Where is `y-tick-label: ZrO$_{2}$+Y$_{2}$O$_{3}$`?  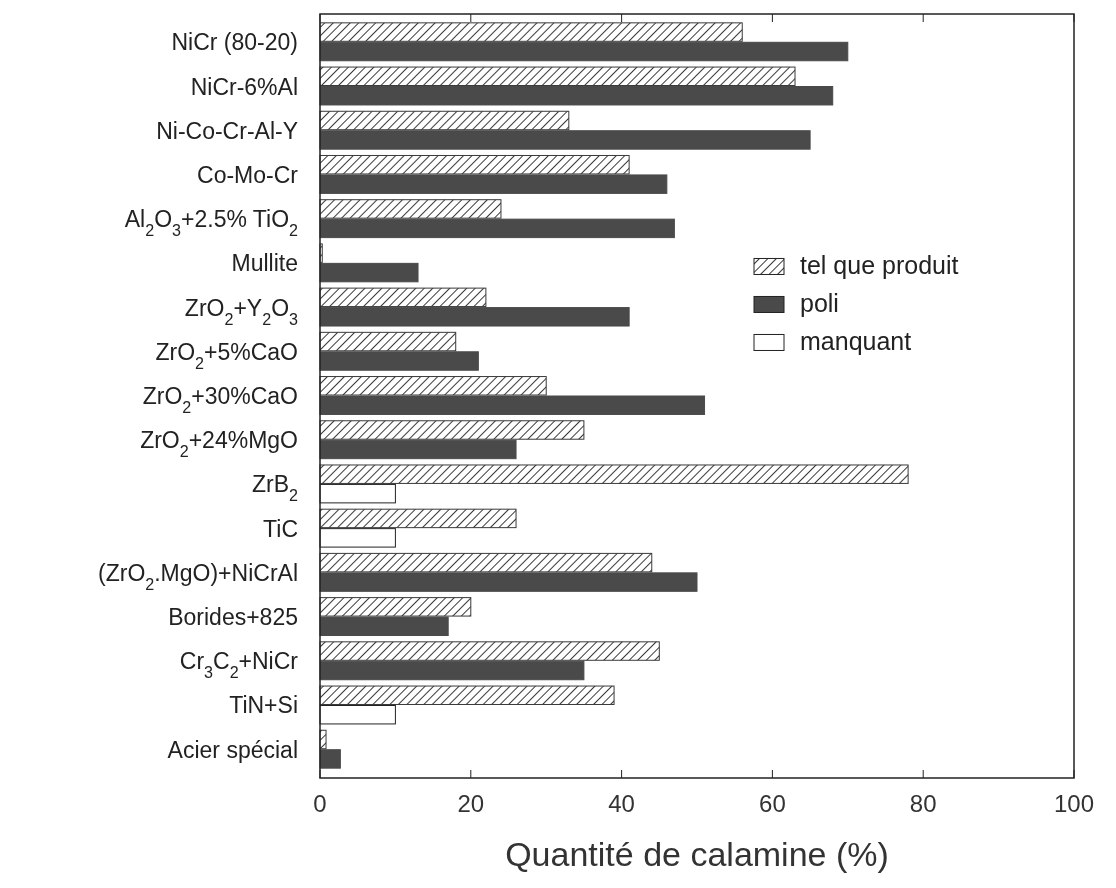
y-tick-label: ZrO$_{2}$+Y$_{2}$O$_{3}$ is located at coordinates (241, 311).